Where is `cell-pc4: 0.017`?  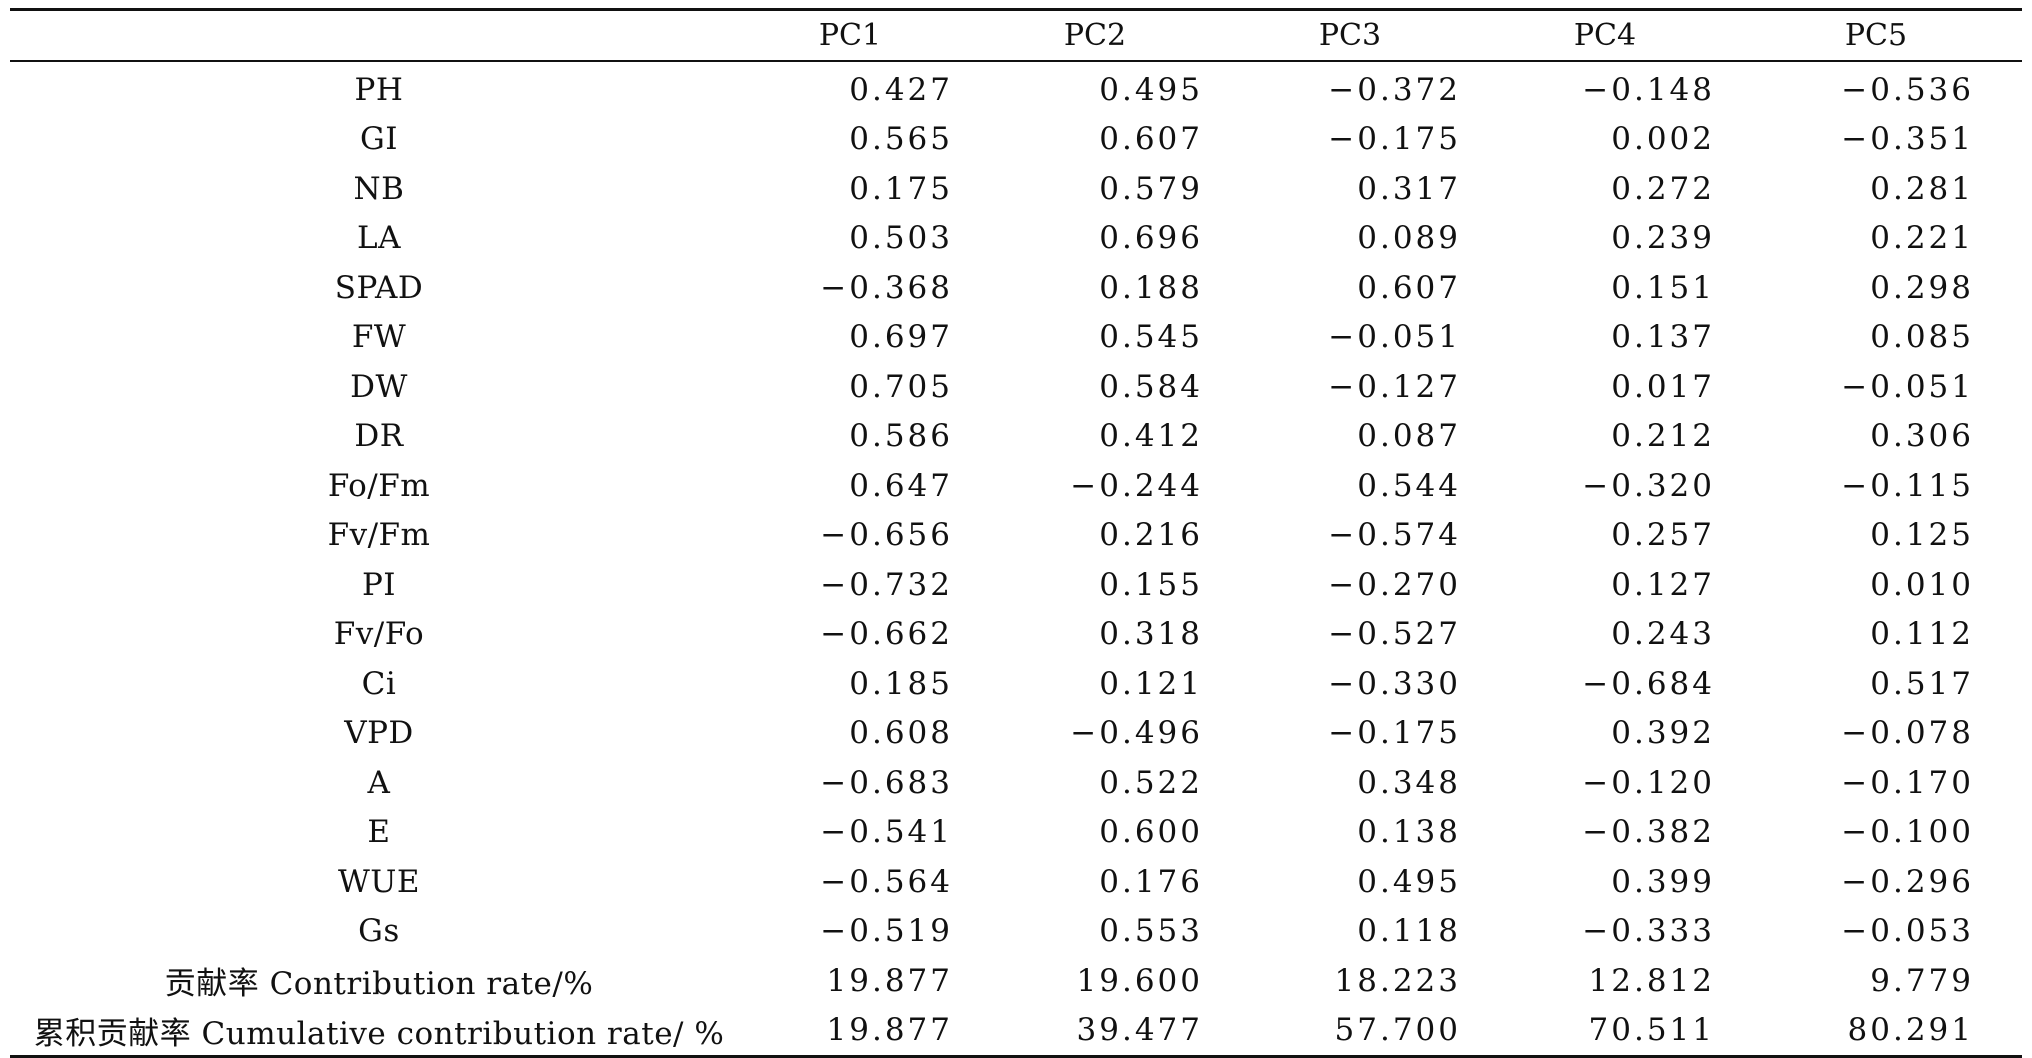 cell-pc4: 0.017 is located at coordinates (1663, 386).